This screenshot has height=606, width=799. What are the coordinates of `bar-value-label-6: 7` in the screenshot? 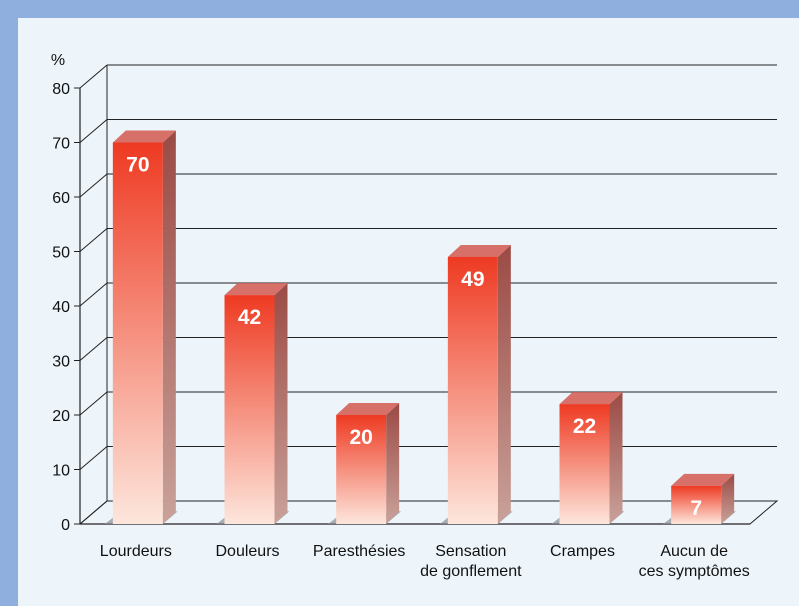 It's located at (696, 508).